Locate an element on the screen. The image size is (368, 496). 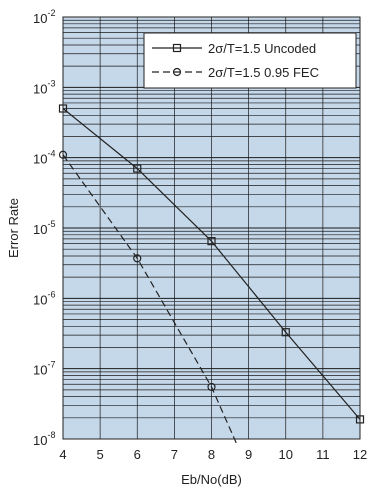
x-tick-label: 7 is located at coordinates (174, 454).